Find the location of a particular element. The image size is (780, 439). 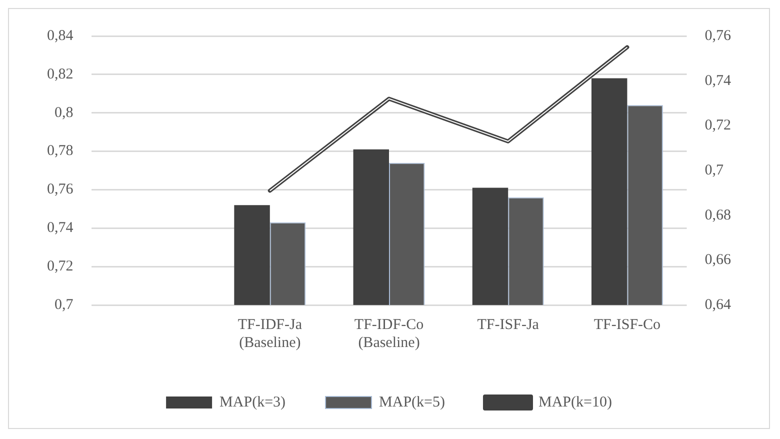

y2-tick-label: 0,7 is located at coordinates (714, 170).